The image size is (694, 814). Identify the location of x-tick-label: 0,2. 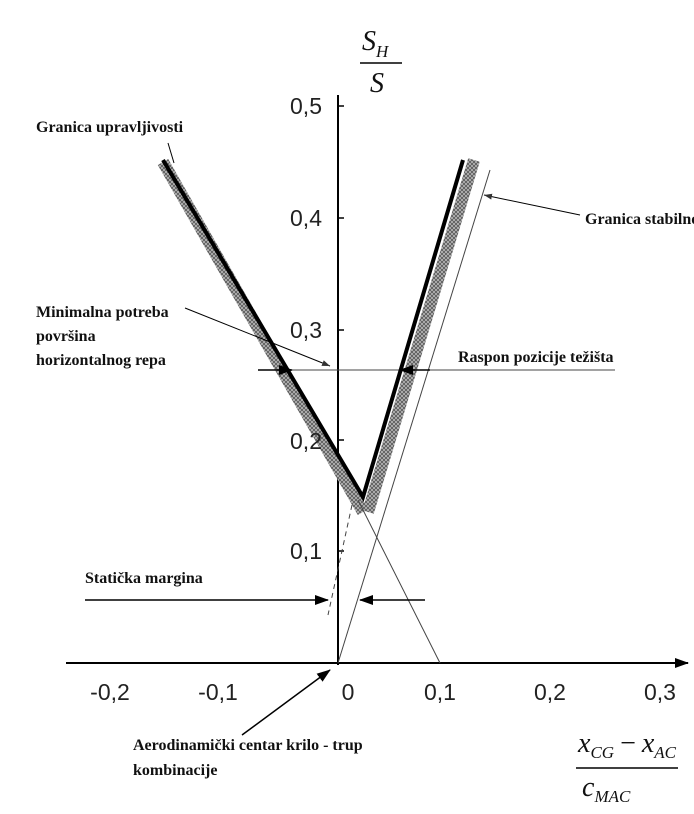
(550, 692).